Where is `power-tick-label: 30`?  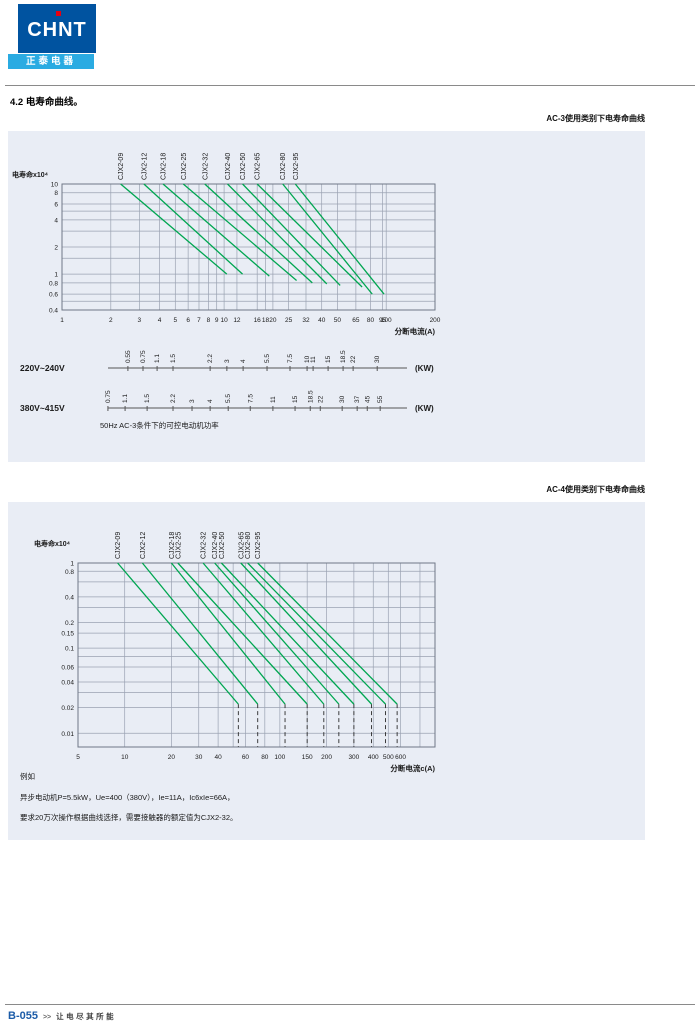
power-tick-label: 30 is located at coordinates (377, 359).